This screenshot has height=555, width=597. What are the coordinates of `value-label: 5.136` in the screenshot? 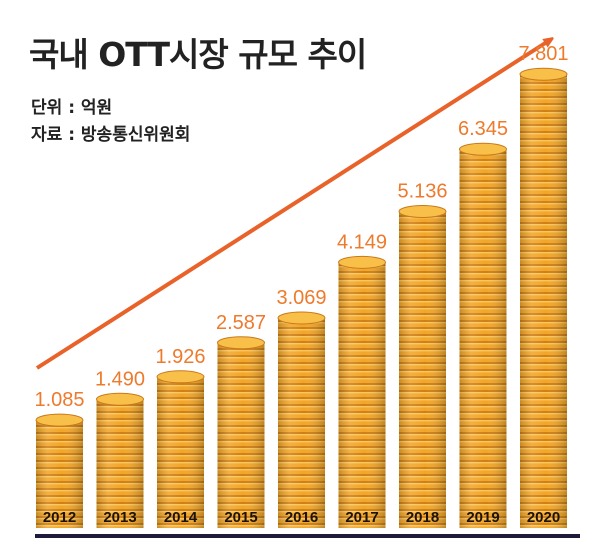 It's located at (422, 191).